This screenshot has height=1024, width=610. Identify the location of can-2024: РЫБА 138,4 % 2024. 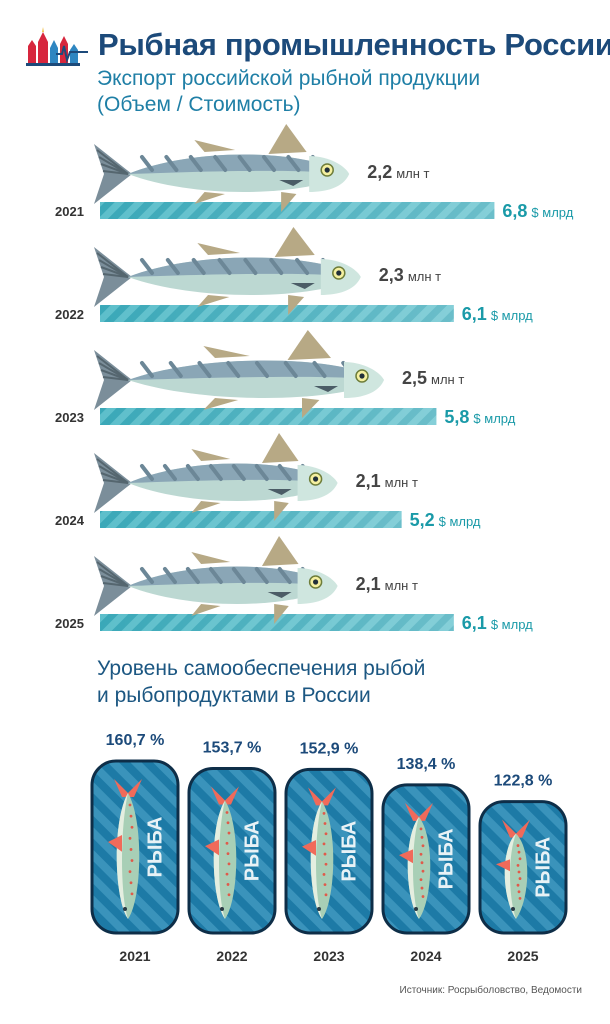
(426, 860).